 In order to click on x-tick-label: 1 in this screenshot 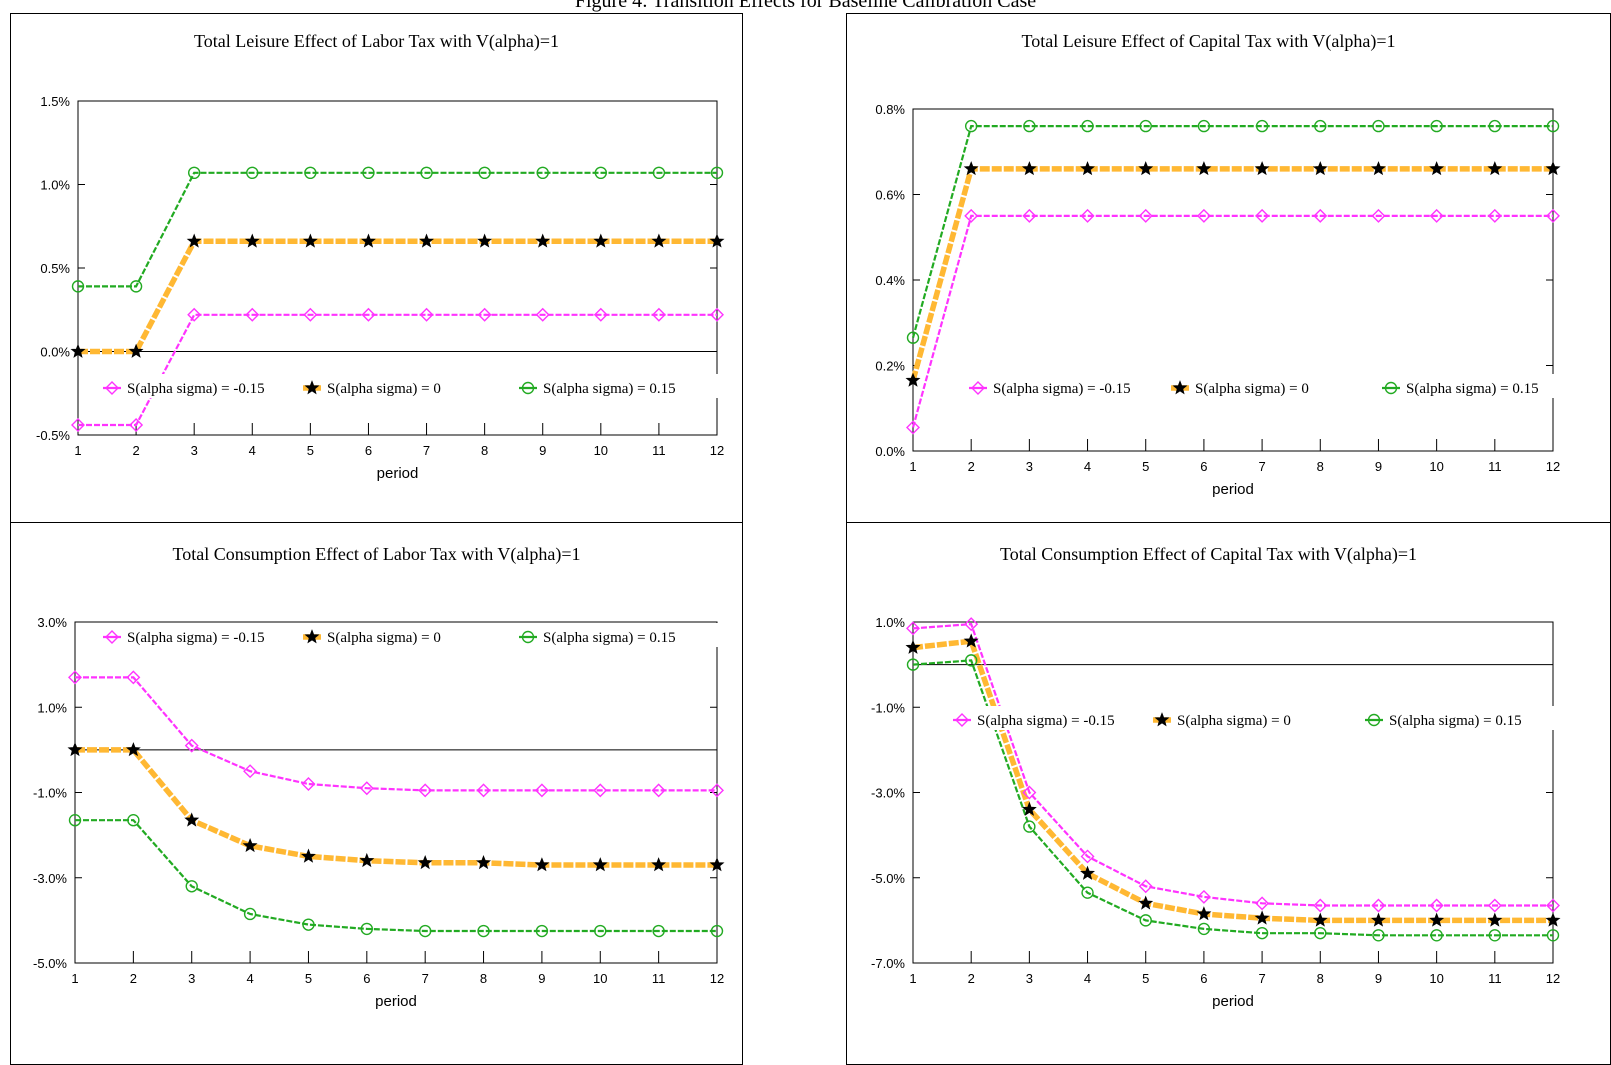, I will do `click(912, 466)`.